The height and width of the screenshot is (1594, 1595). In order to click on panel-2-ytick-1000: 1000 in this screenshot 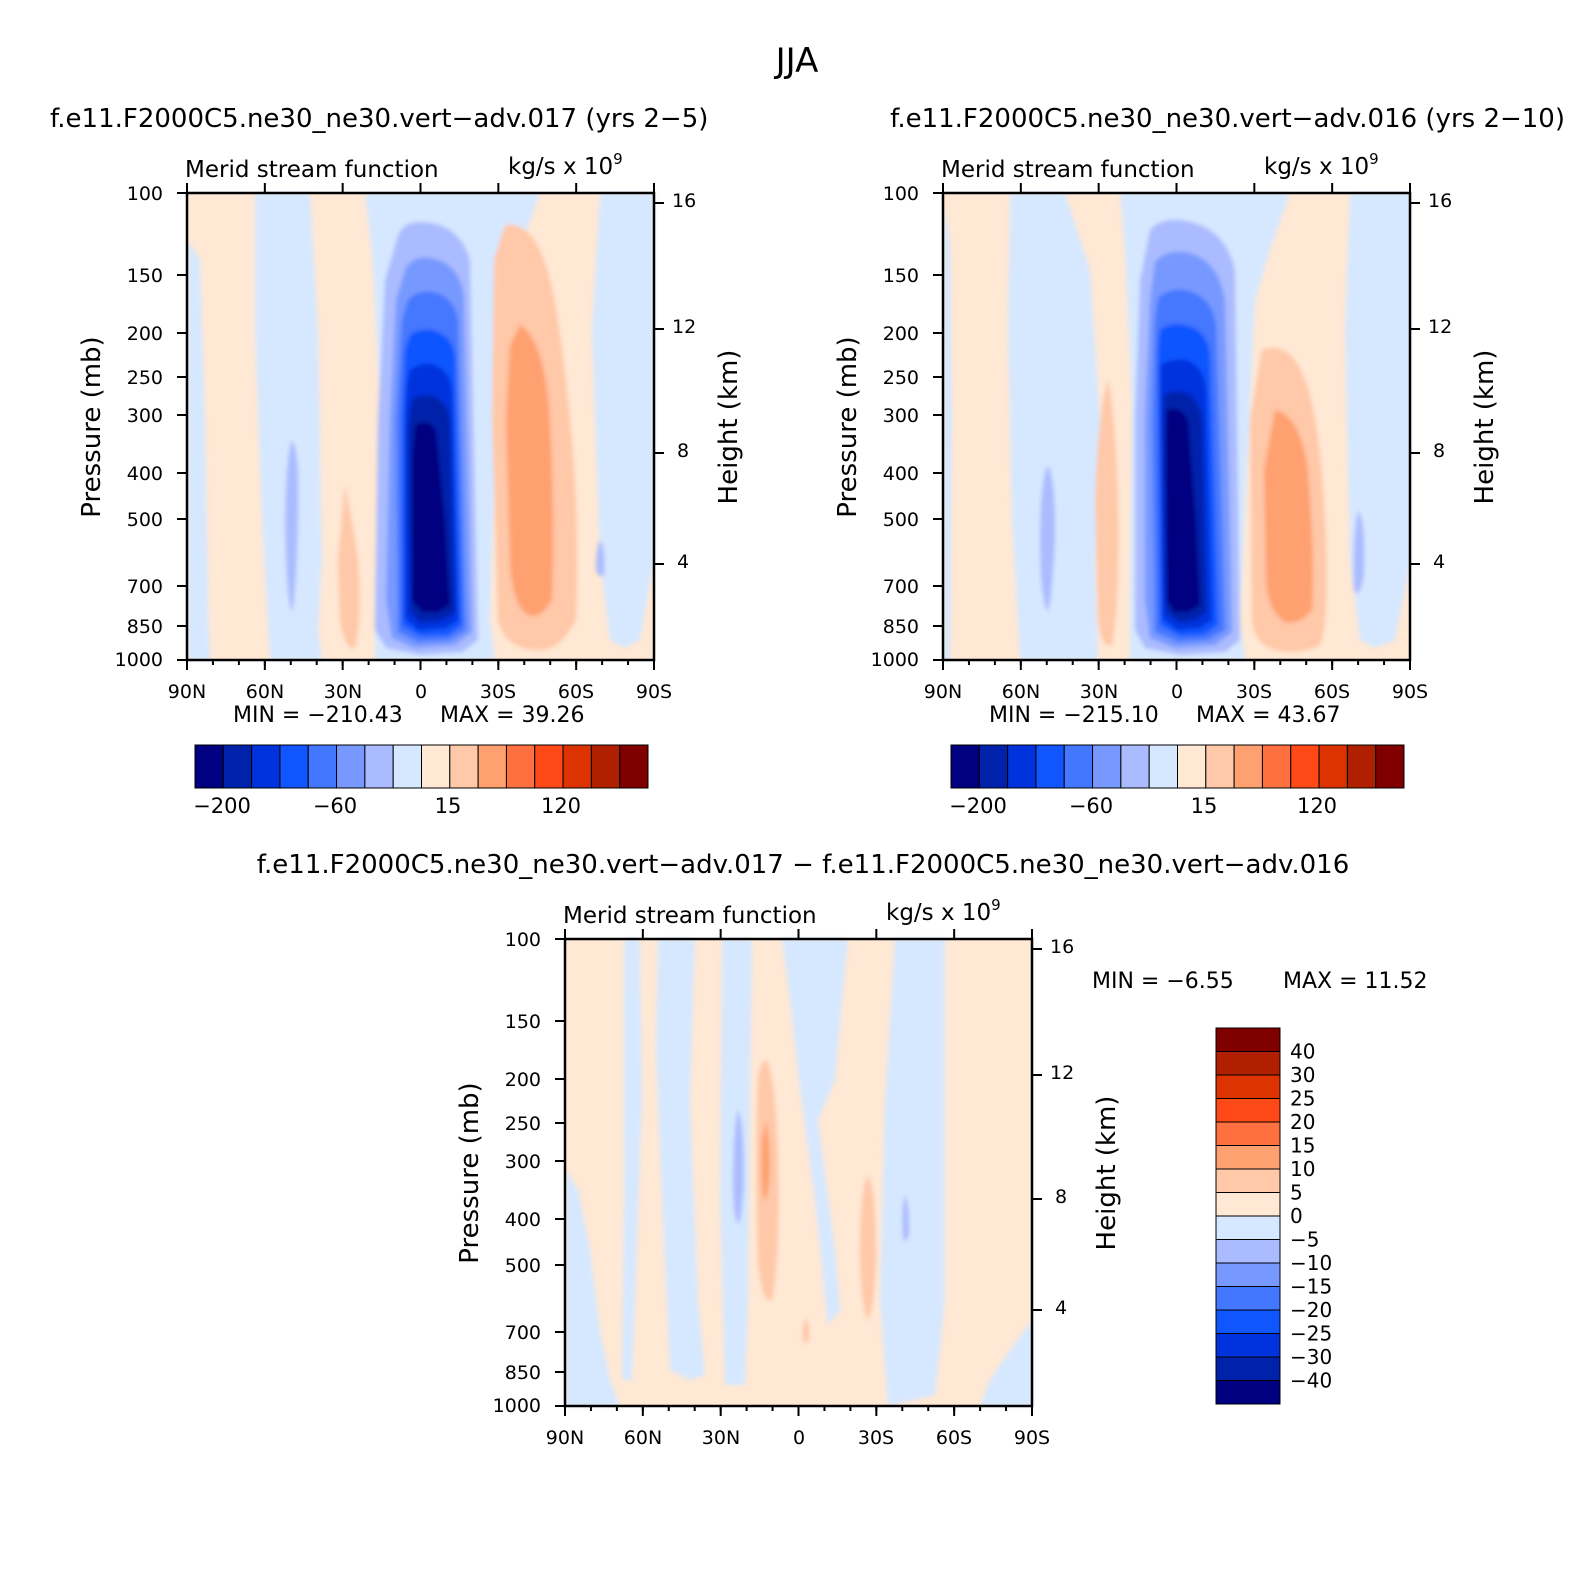, I will do `click(895, 660)`.